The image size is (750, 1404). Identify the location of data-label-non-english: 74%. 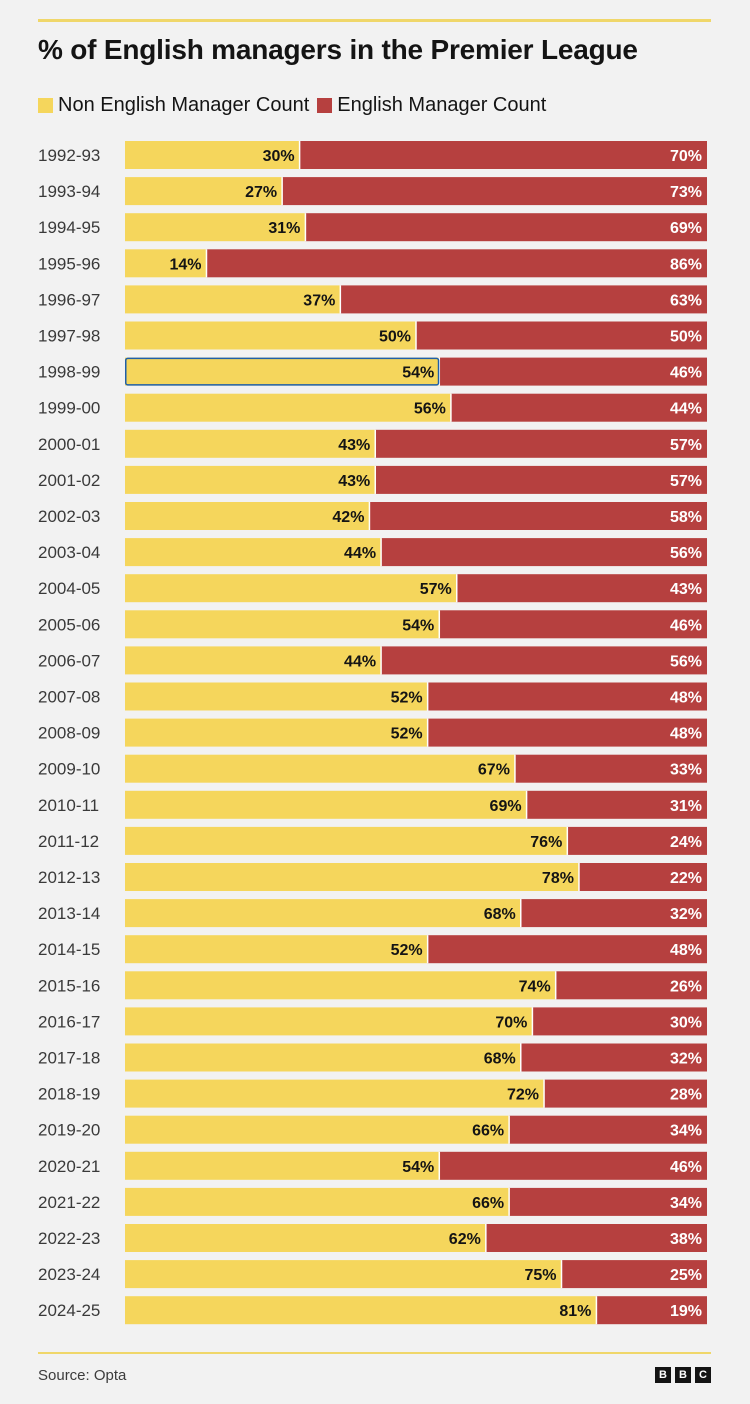
(535, 986).